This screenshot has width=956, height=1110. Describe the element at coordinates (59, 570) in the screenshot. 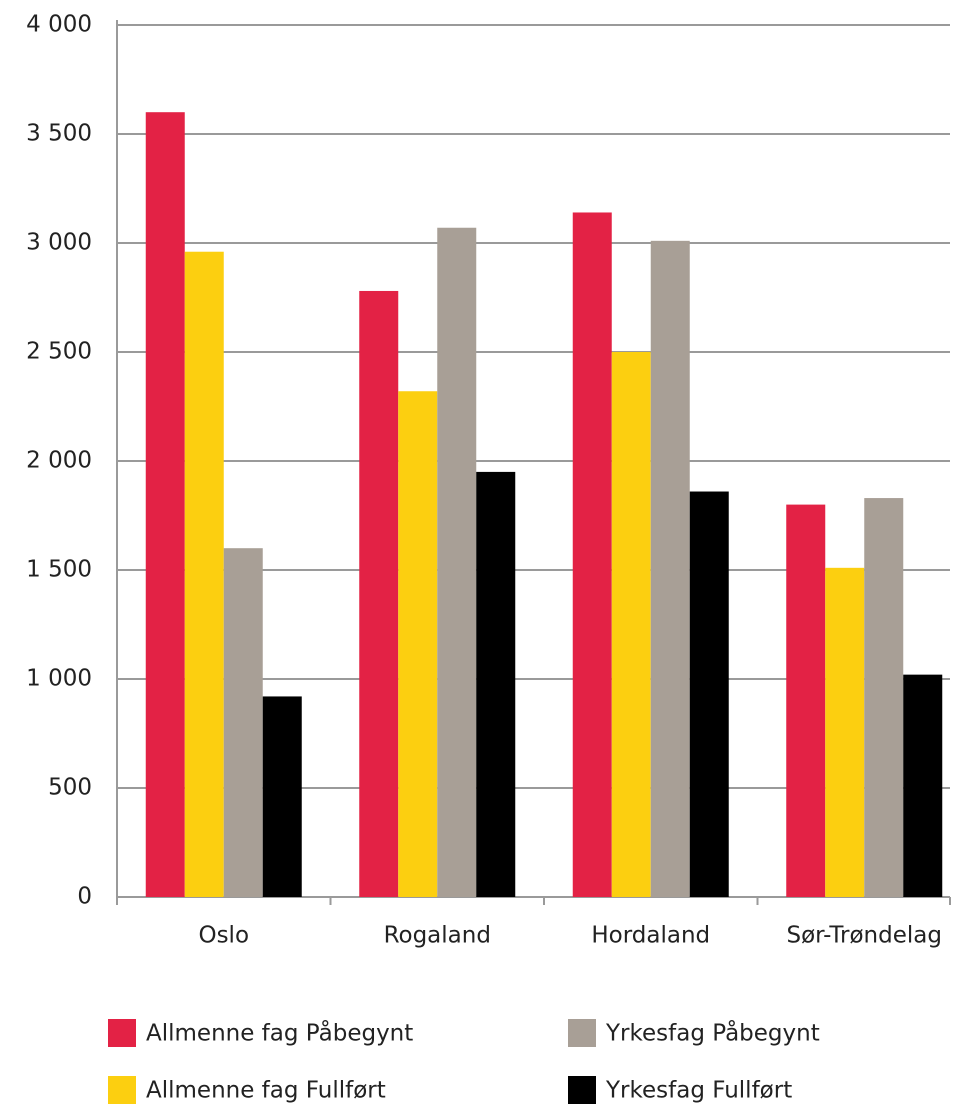

I see `y-tick-label: 1 500` at that location.